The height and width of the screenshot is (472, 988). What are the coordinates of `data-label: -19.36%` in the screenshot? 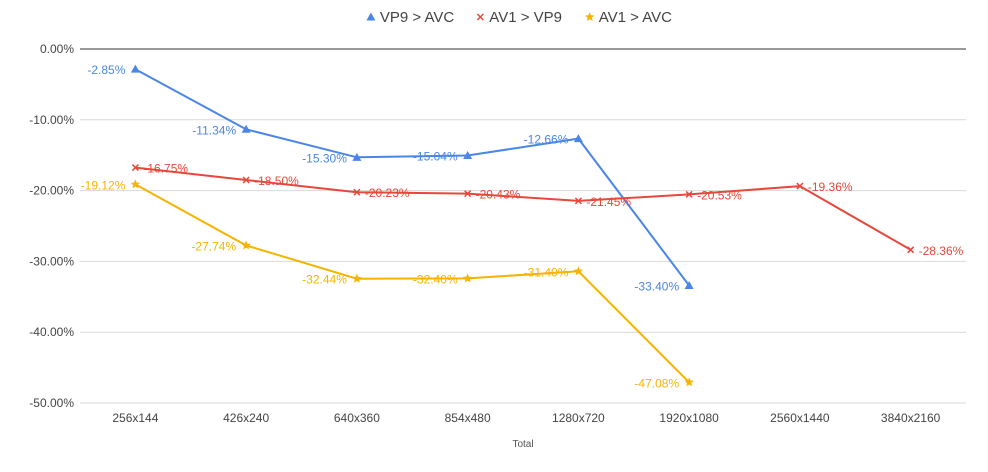 It's located at (830, 187).